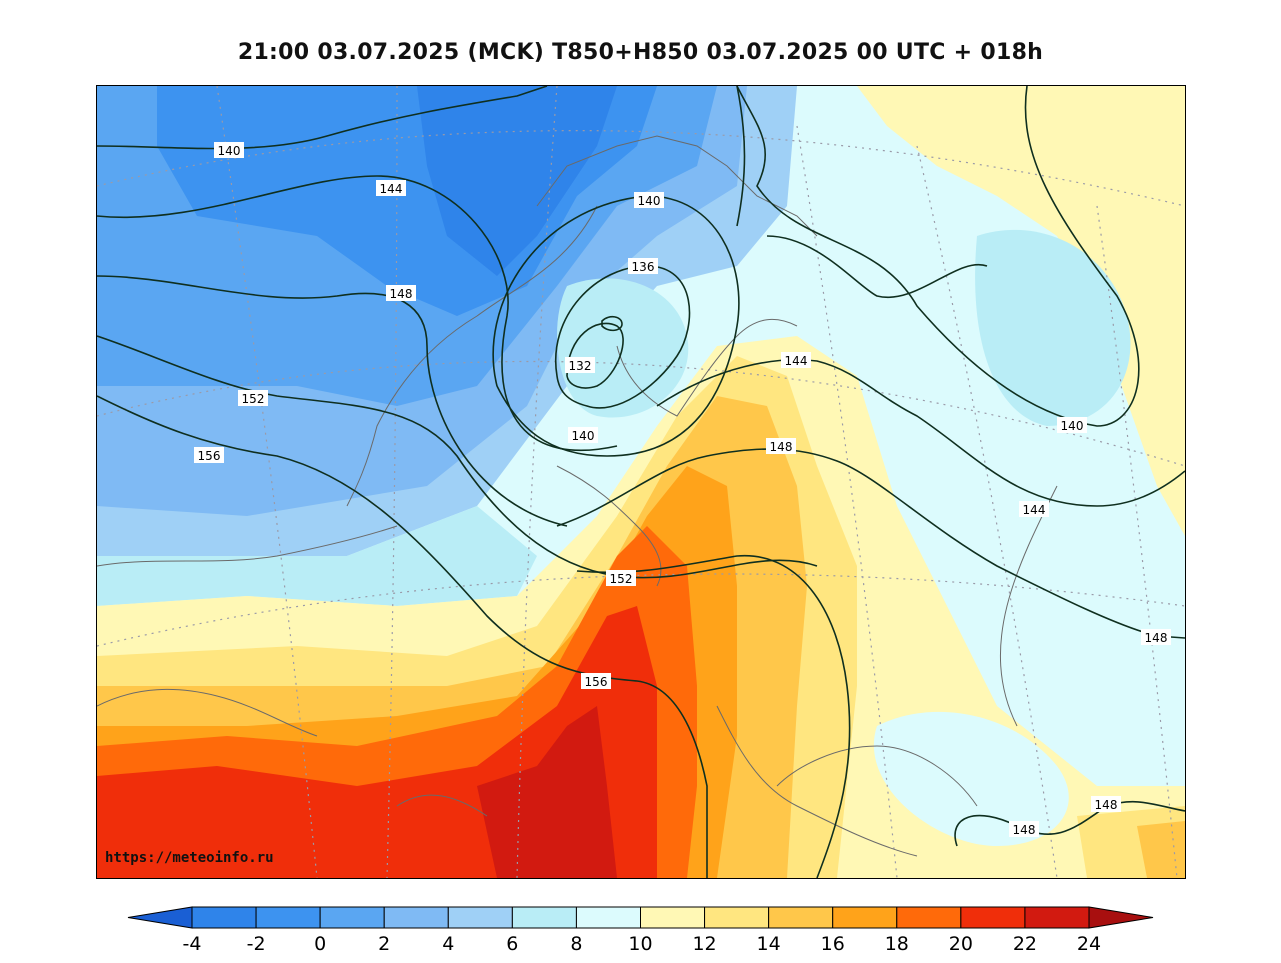 The width and height of the screenshot is (1281, 963). What do you see at coordinates (612, 323) in the screenshot?
I see `isoline-132-loop` at bounding box center [612, 323].